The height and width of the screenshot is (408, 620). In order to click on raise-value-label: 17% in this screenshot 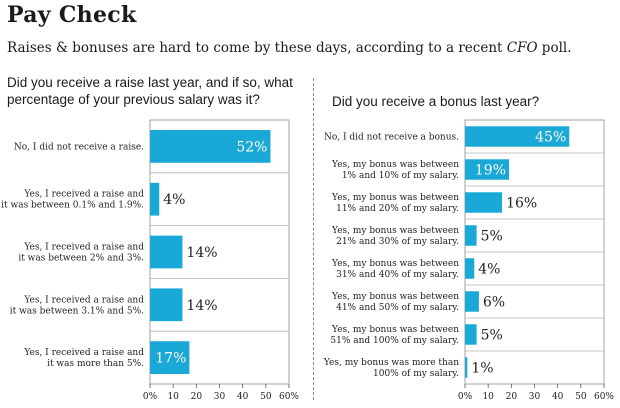, I will do `click(170, 359)`.